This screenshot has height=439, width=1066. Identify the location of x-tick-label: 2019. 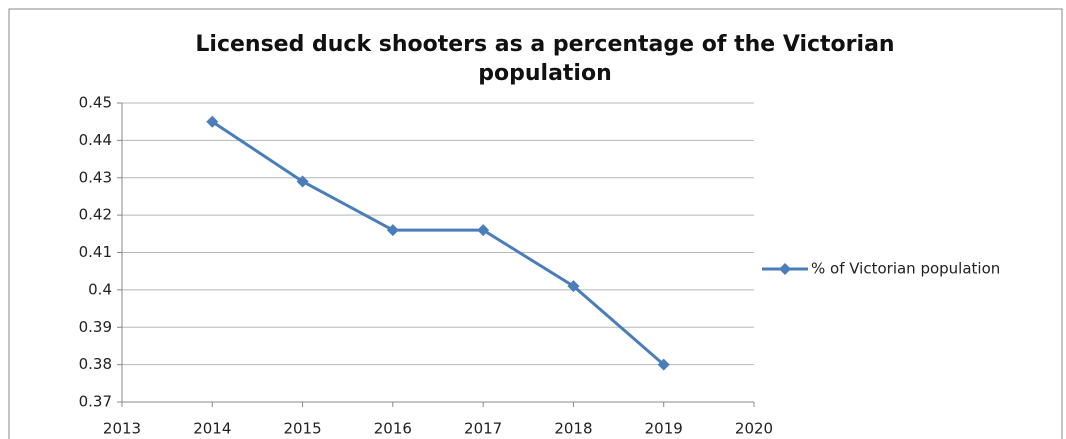
(664, 429).